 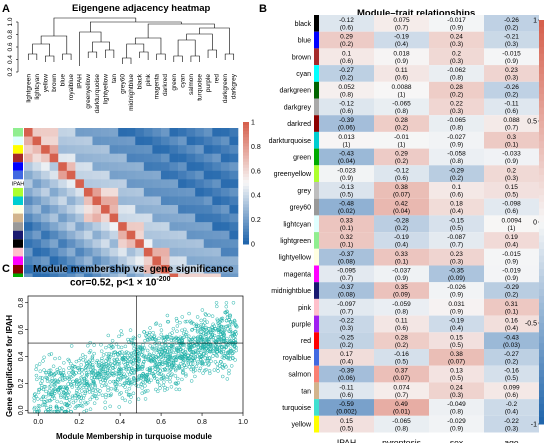 What do you see at coordinates (456, 128) in the screenshot?
I see `cell-pval-darkred-sex: (0.8)` at bounding box center [456, 128].